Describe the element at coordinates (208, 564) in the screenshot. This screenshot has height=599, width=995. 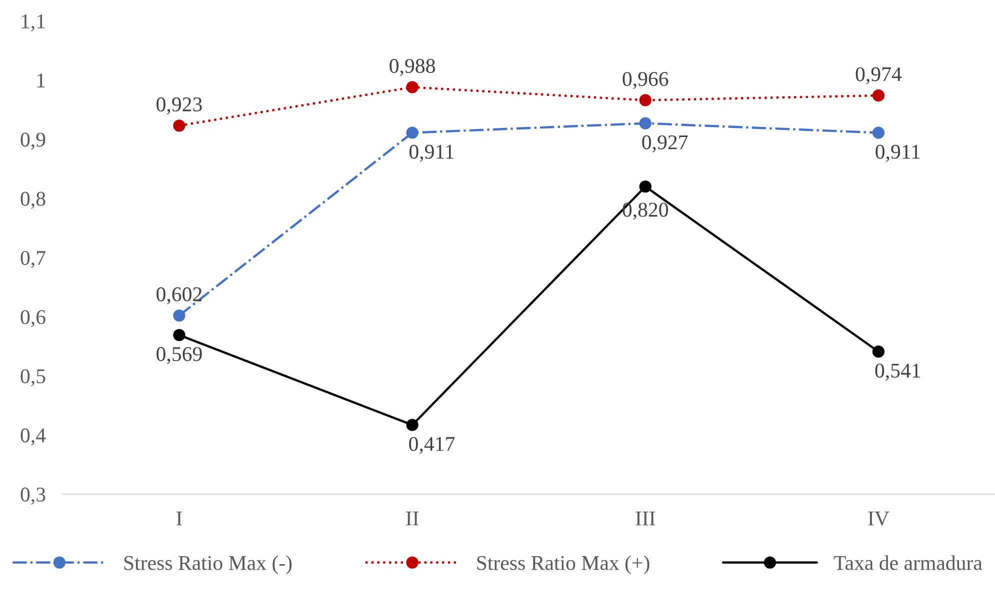
I see `legend-label: Stress Ratio Max (-)` at that location.